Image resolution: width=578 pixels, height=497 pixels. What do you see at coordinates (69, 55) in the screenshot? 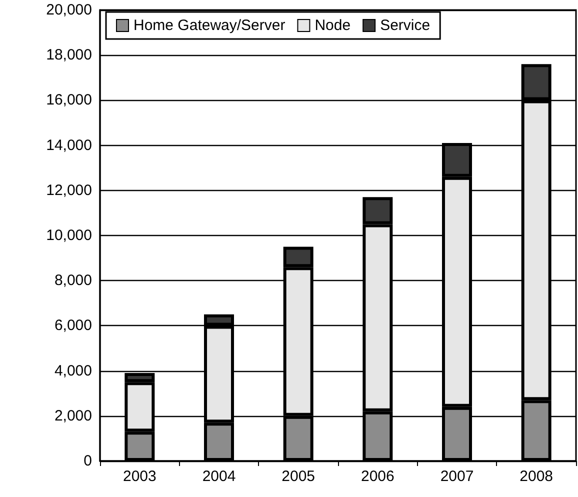
I see `y-tick-label: 18,000` at bounding box center [69, 55].